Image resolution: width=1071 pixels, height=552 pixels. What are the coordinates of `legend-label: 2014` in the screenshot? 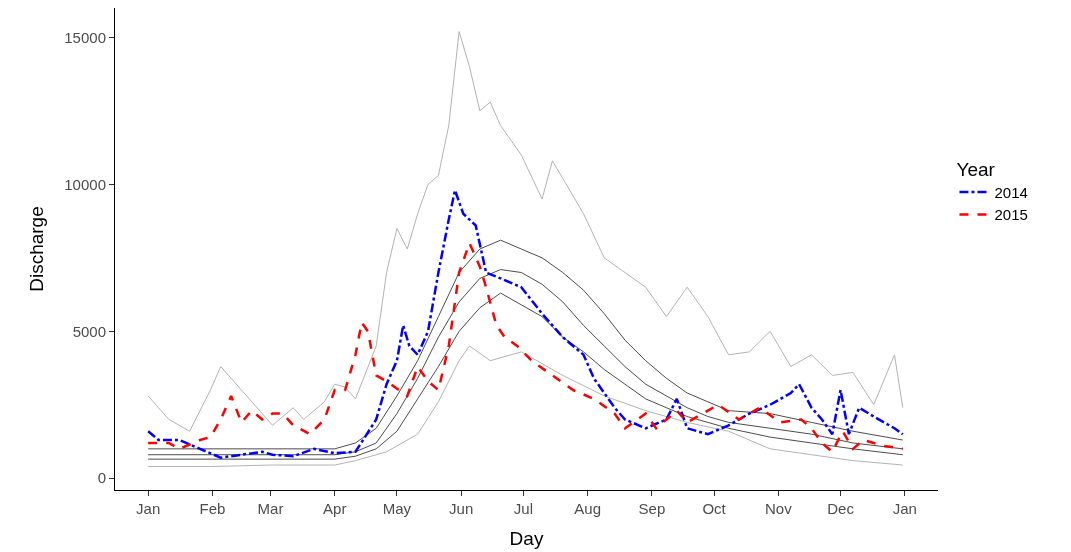 It's located at (1011, 192).